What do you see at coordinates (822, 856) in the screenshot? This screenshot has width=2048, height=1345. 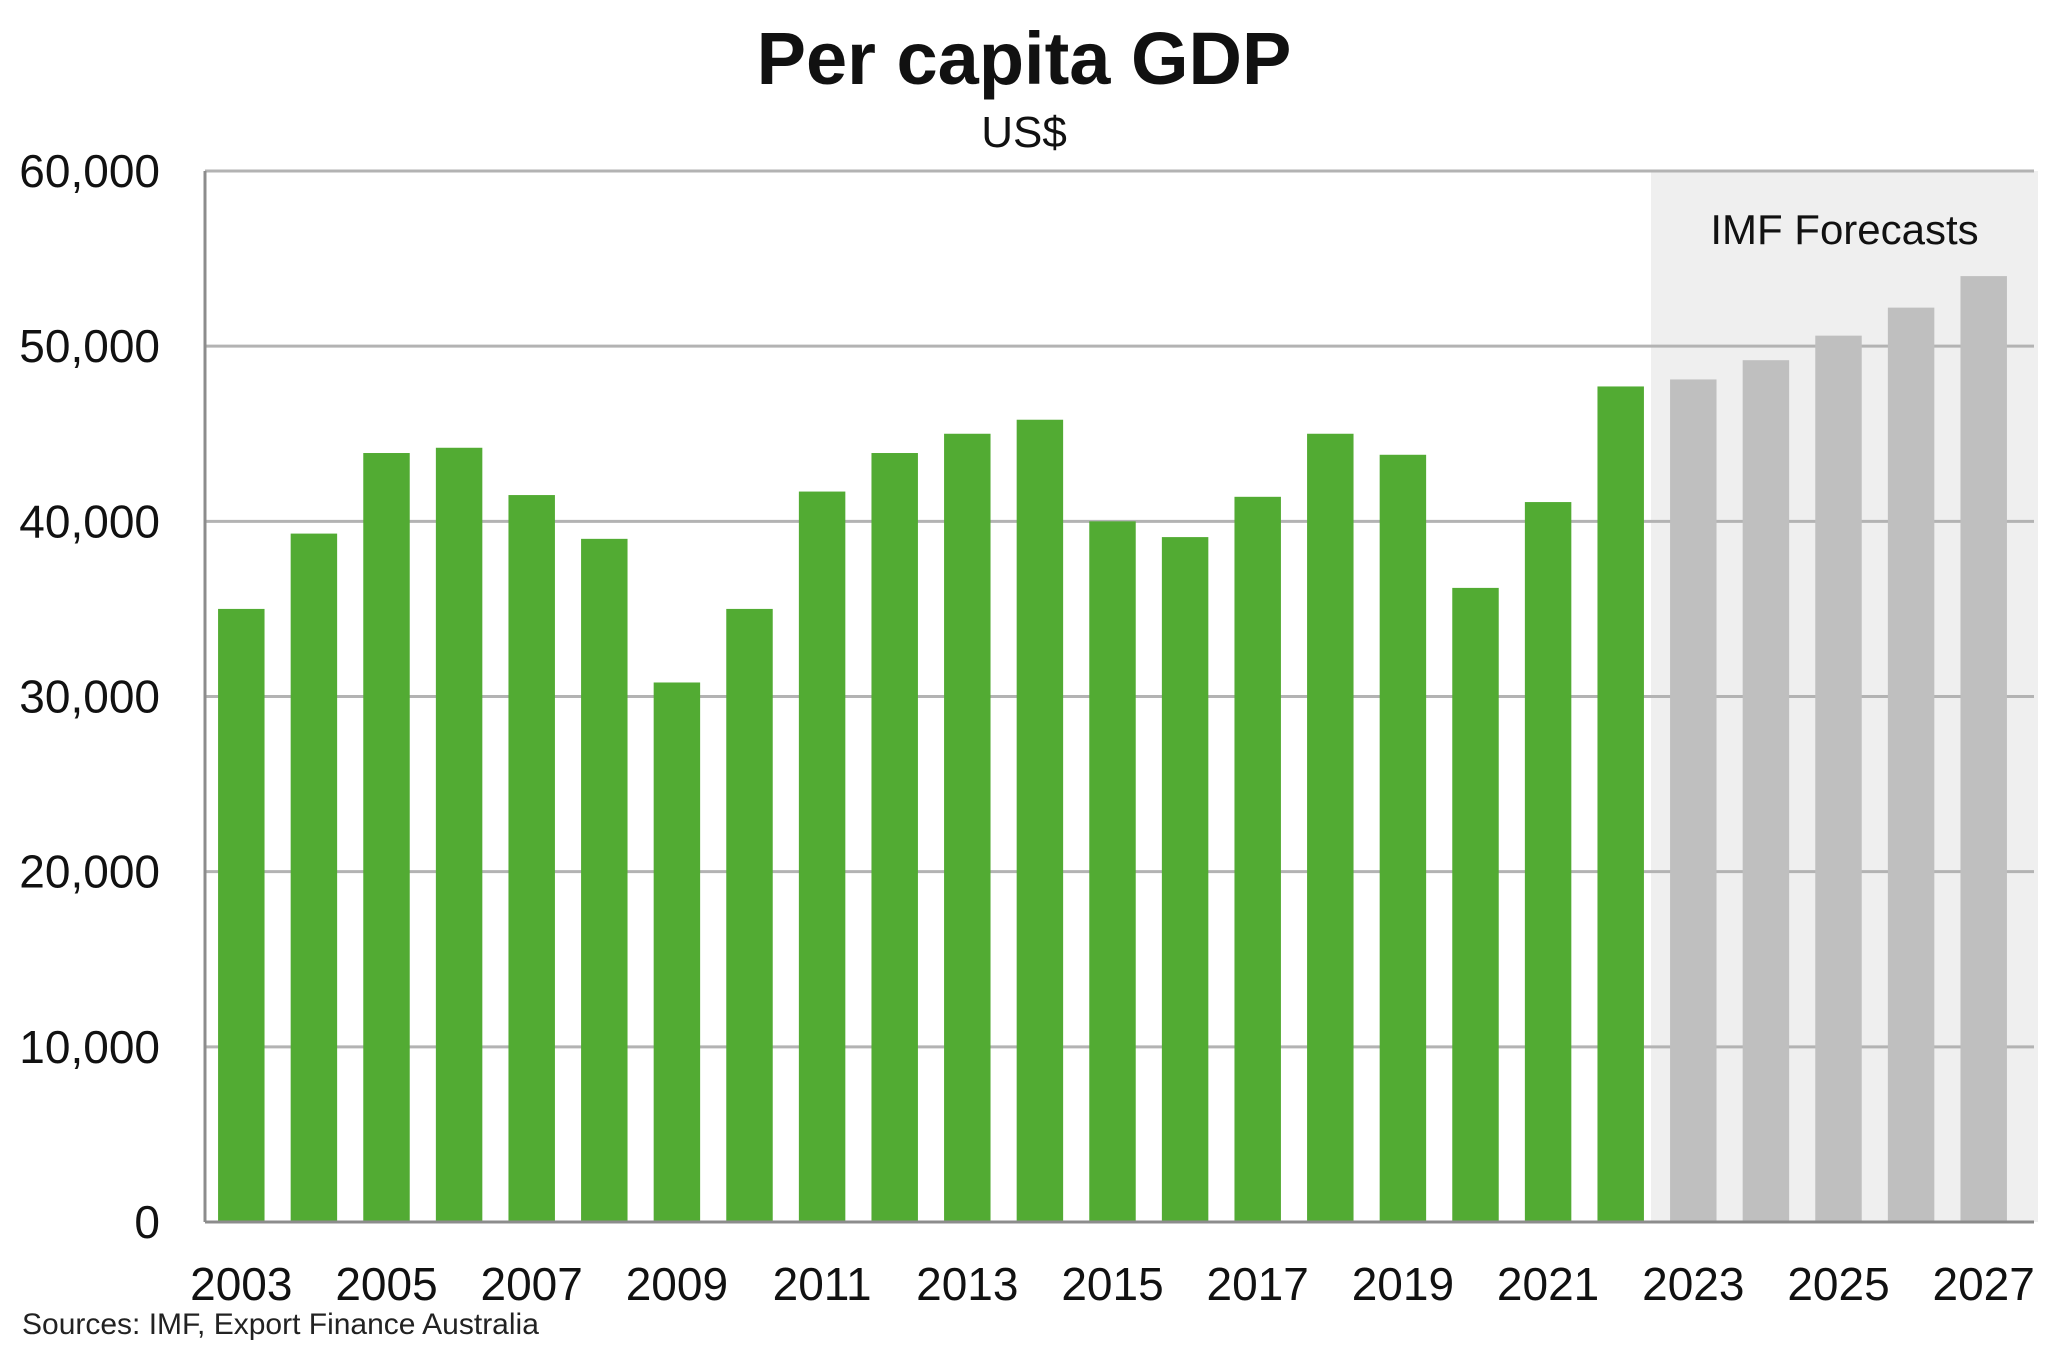 I see `bar-2011` at bounding box center [822, 856].